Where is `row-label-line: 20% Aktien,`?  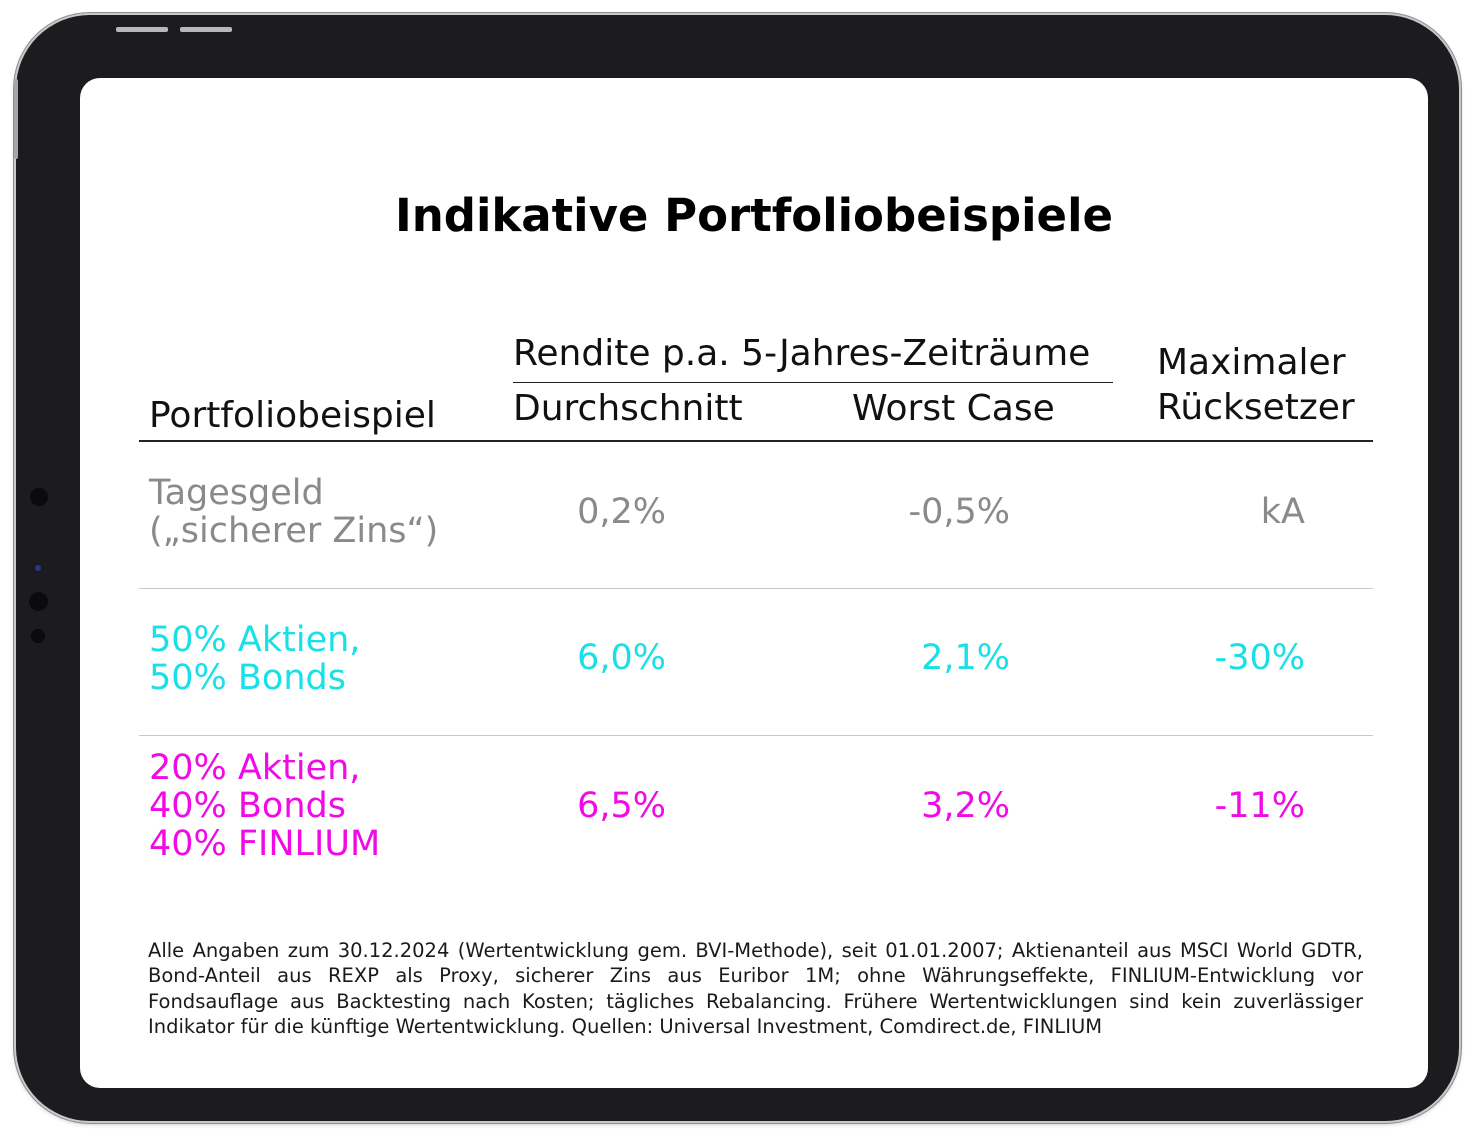 row-label-line: 20% Aktien, is located at coordinates (255, 768).